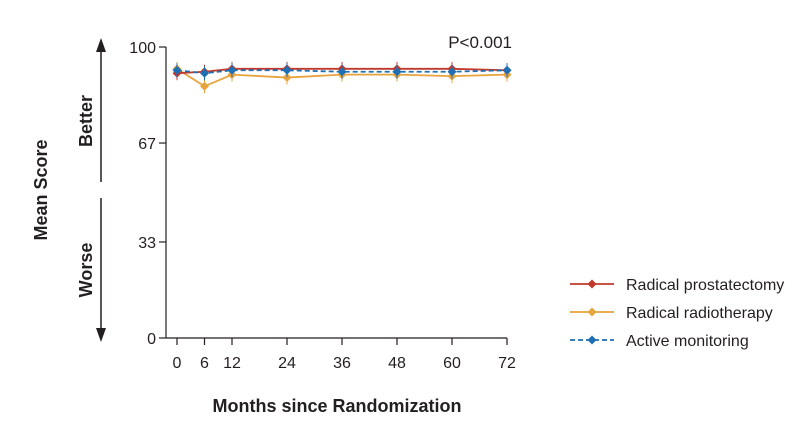  I want to click on x-tick-label: 48, so click(397, 363).